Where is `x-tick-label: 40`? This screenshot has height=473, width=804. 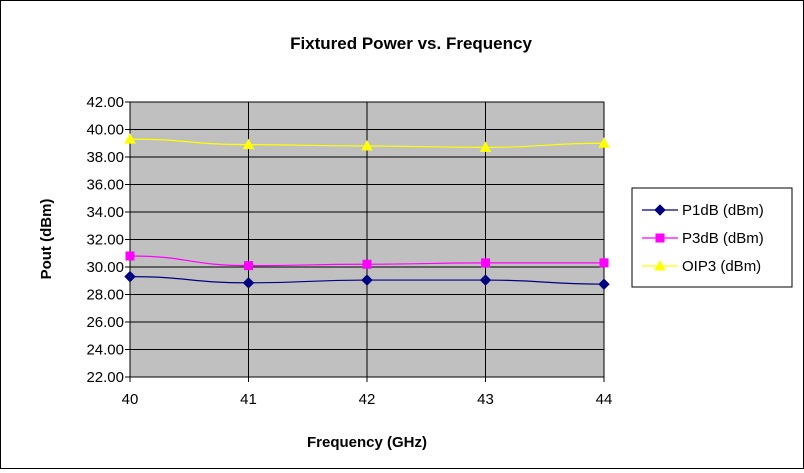 x-tick-label: 40 is located at coordinates (130, 399).